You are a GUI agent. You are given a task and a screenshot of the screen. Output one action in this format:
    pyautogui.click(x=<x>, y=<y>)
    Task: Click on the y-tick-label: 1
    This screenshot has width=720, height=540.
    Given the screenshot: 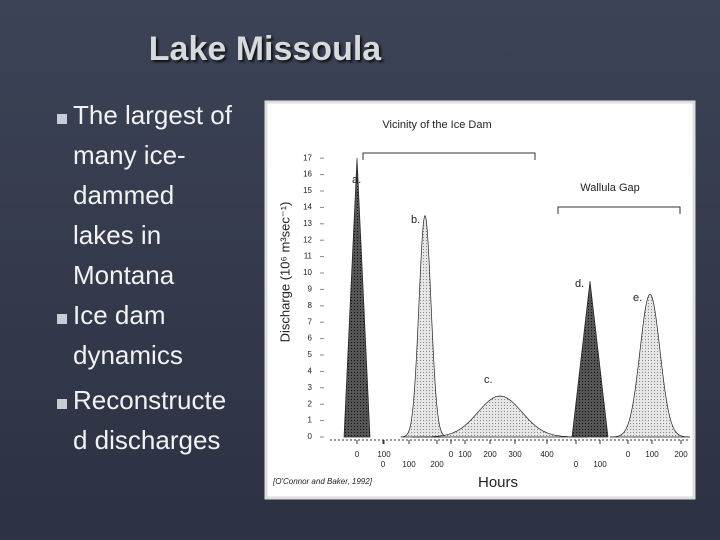 What is the action you would take?
    pyautogui.click(x=310, y=420)
    